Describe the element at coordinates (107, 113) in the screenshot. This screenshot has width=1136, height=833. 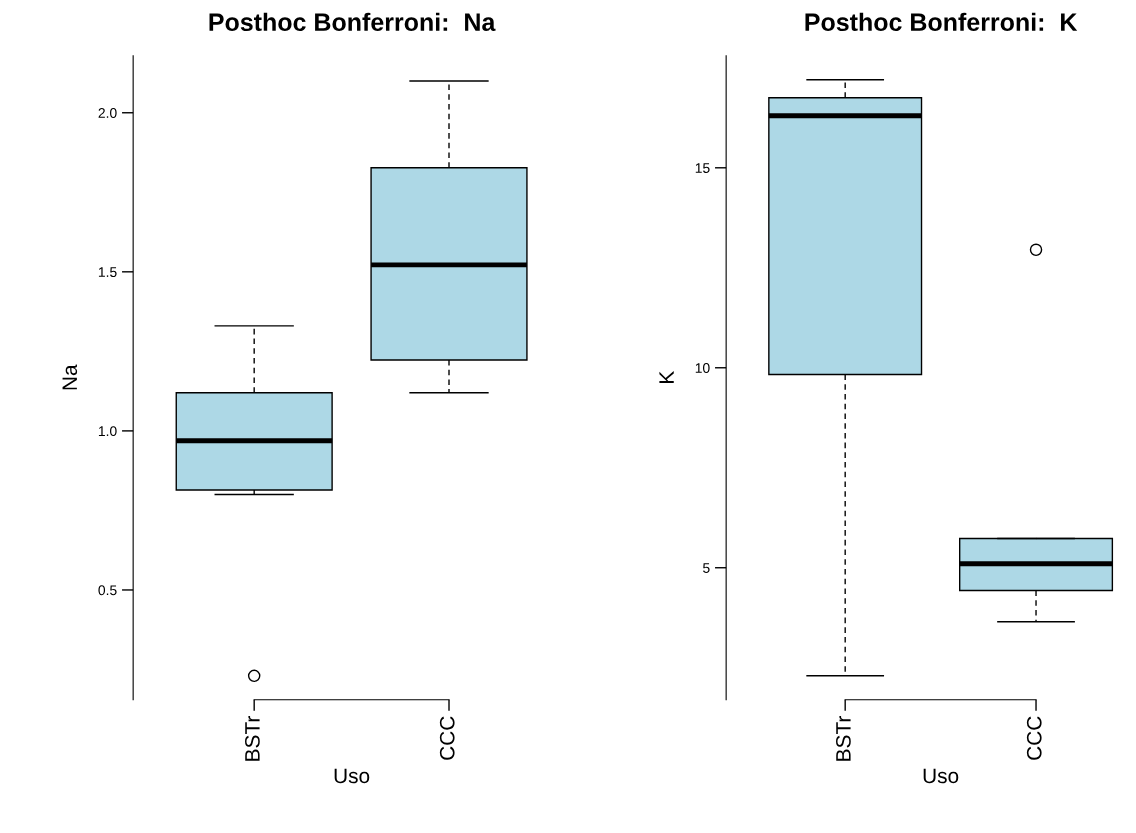
I see `y-tick-label: 2.0` at that location.